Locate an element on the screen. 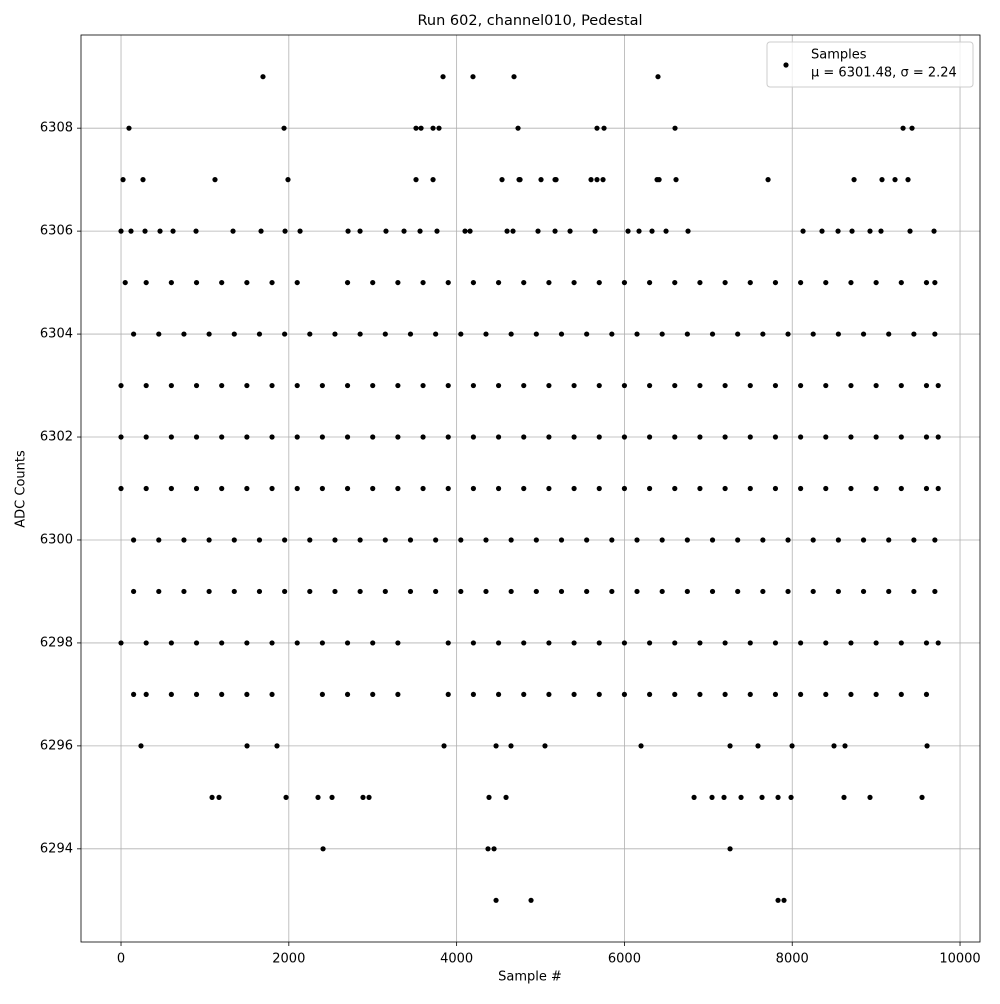 This screenshot has width=1000, height=1004. y-tick-label: 6302 is located at coordinates (56, 437).